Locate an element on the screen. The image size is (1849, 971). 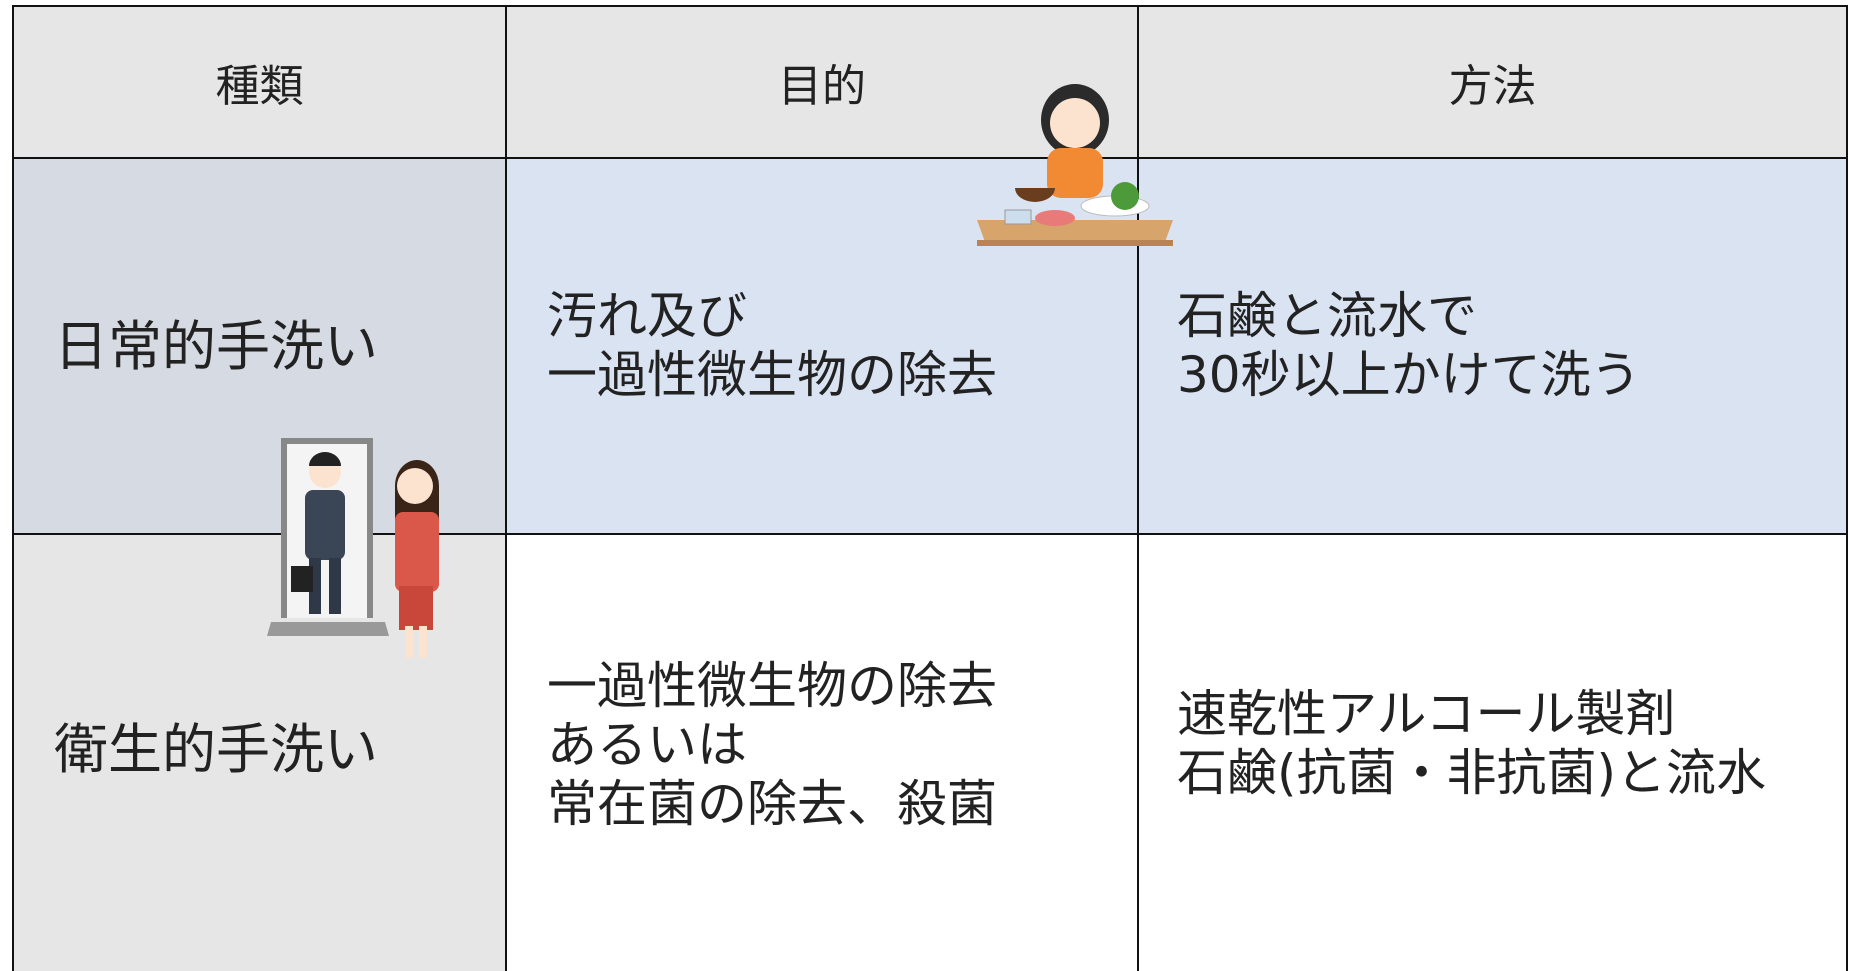
text-line: 速乾性アルコール製剤 is located at coordinates (1426, 714).